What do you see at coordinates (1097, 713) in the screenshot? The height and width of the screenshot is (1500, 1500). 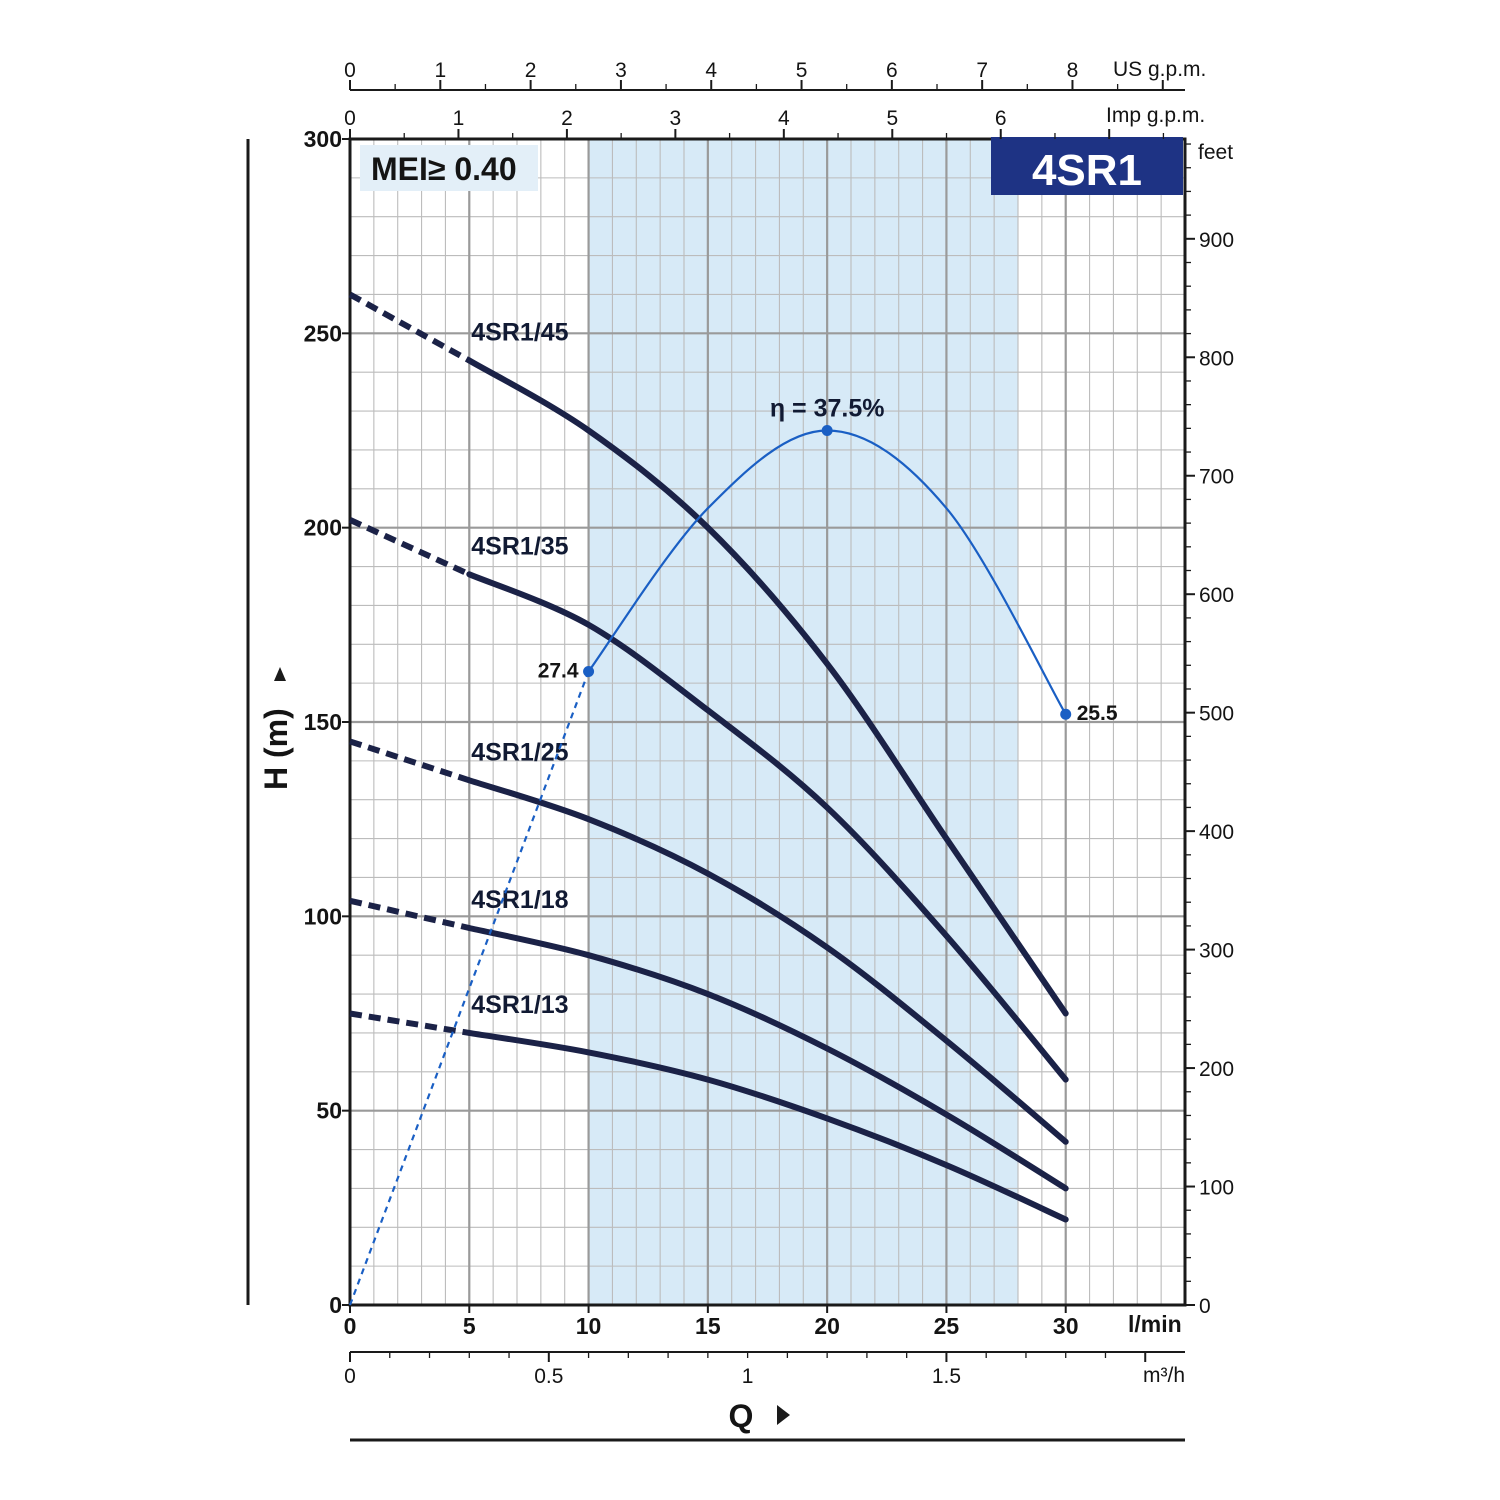 I see `efficiency-point-label: 25.5` at bounding box center [1097, 713].